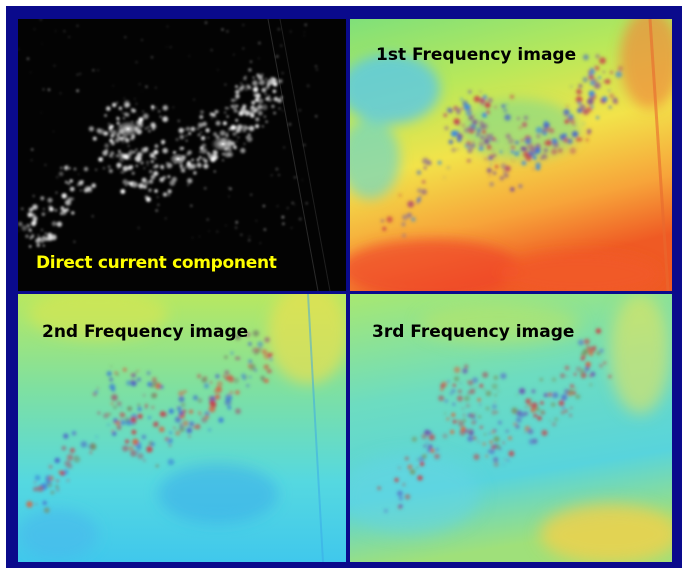 The image size is (688, 574). I want to click on panel-label-f3: 3rd Frequency image, so click(473, 332).